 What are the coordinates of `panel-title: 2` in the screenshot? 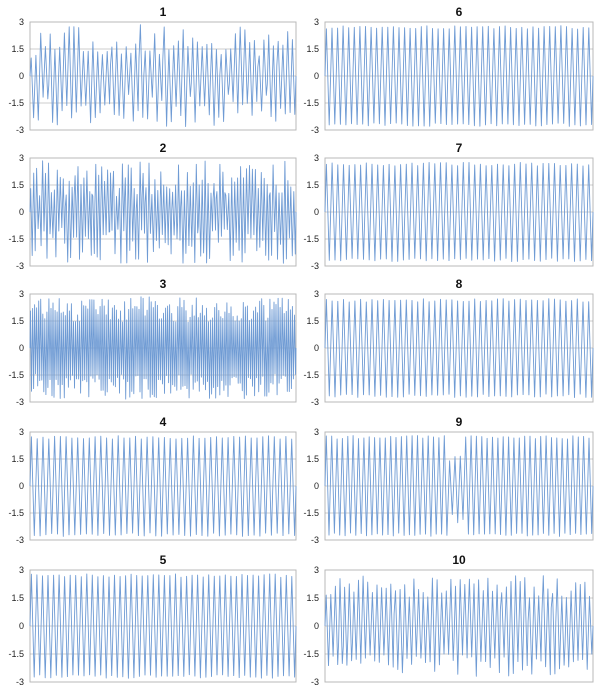 It's located at (163, 148).